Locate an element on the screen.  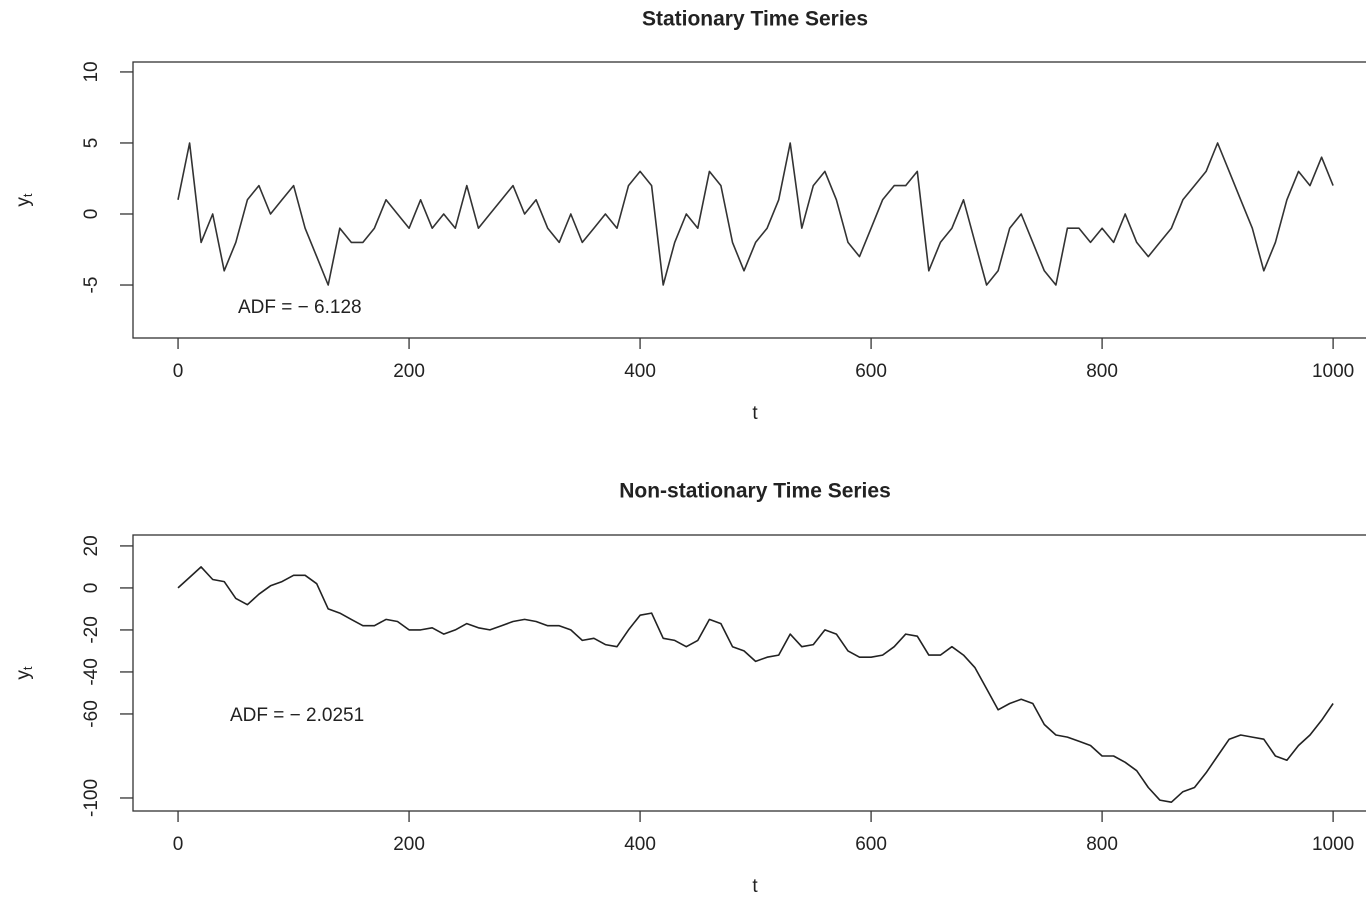
chart-title: Non-stationary Time Series is located at coordinates (755, 491).